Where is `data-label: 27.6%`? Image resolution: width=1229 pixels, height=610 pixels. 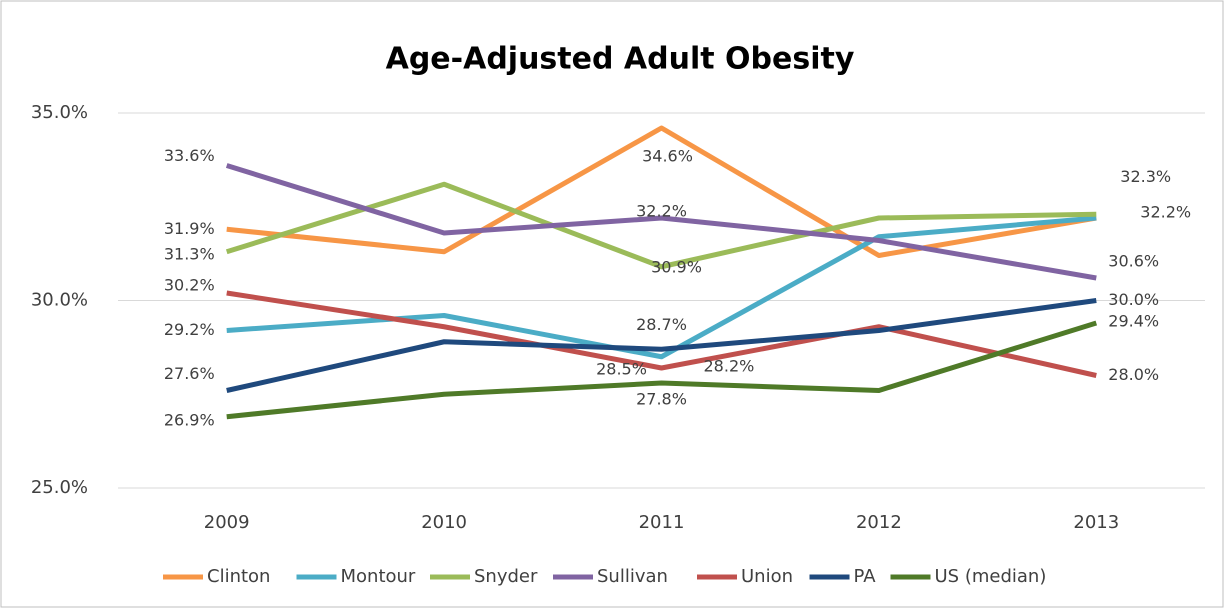 data-label: 27.6% is located at coordinates (189, 373).